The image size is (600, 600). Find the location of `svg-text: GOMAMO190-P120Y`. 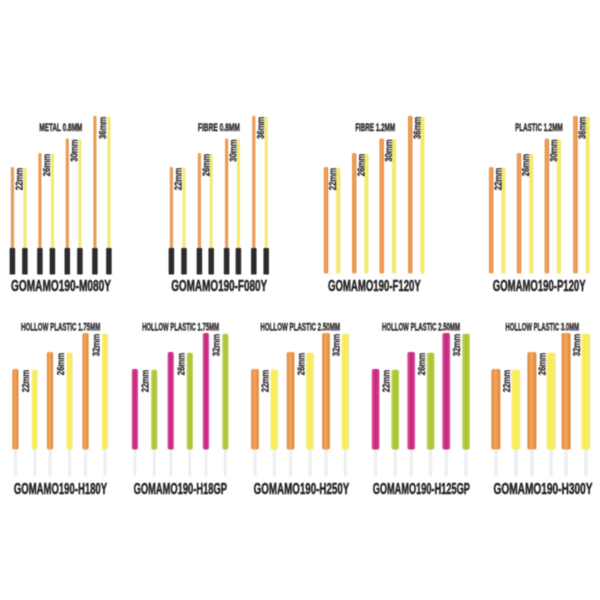

svg-text: GOMAMO190-P120Y is located at coordinates (539, 286).